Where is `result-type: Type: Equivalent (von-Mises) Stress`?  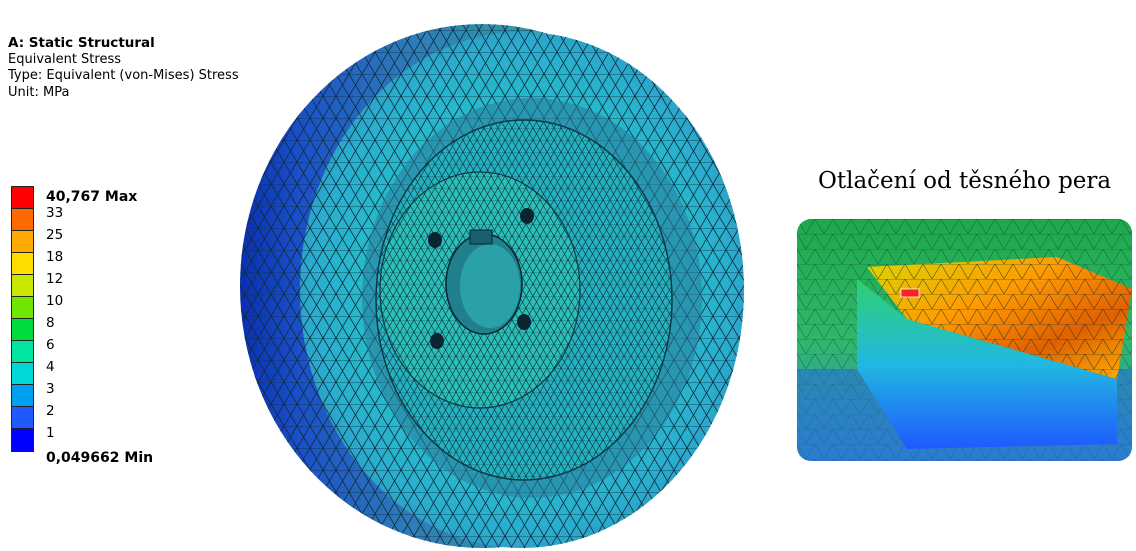 result-type: Type: Equivalent (von-Mises) Stress is located at coordinates (123, 75).